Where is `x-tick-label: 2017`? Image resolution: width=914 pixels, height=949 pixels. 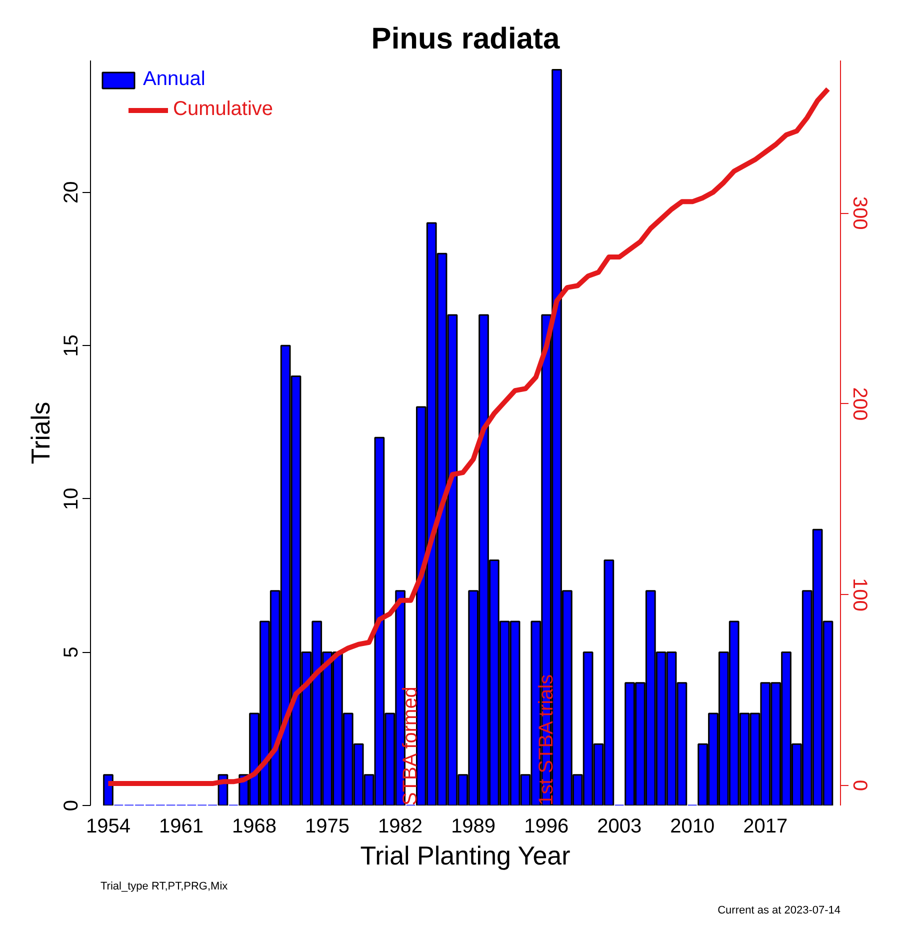 x-tick-label: 2017 is located at coordinates (765, 827).